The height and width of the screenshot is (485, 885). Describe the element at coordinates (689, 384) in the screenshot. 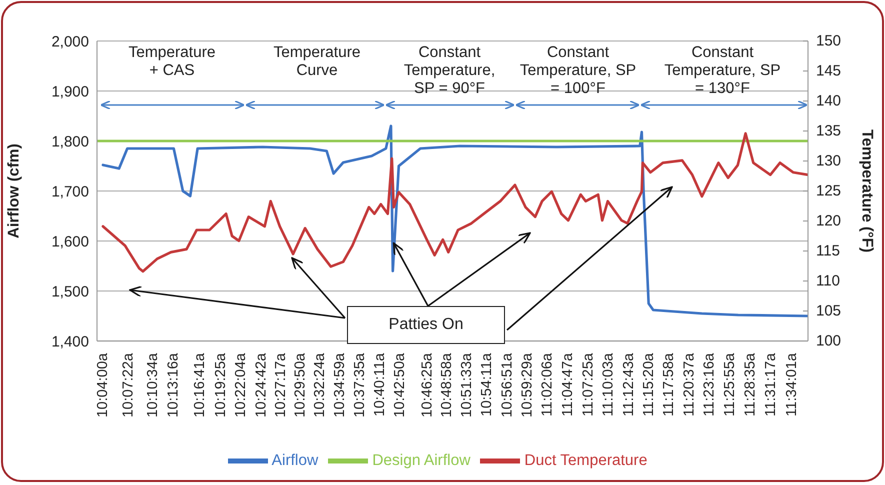

I see `x-tick-label: 11:20:37a` at that location.